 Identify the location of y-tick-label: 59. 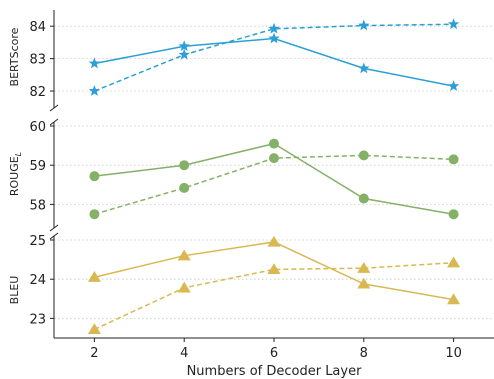
(37, 166).